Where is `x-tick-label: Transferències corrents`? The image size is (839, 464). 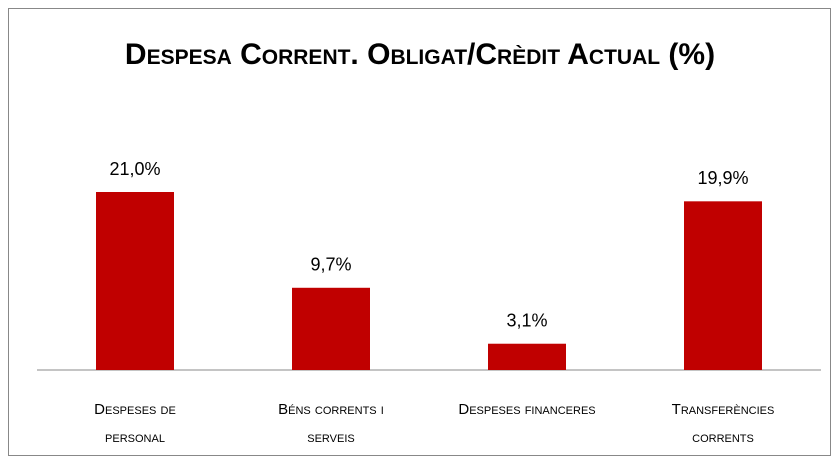
x-tick-label: Transferències corrents is located at coordinates (723, 423).